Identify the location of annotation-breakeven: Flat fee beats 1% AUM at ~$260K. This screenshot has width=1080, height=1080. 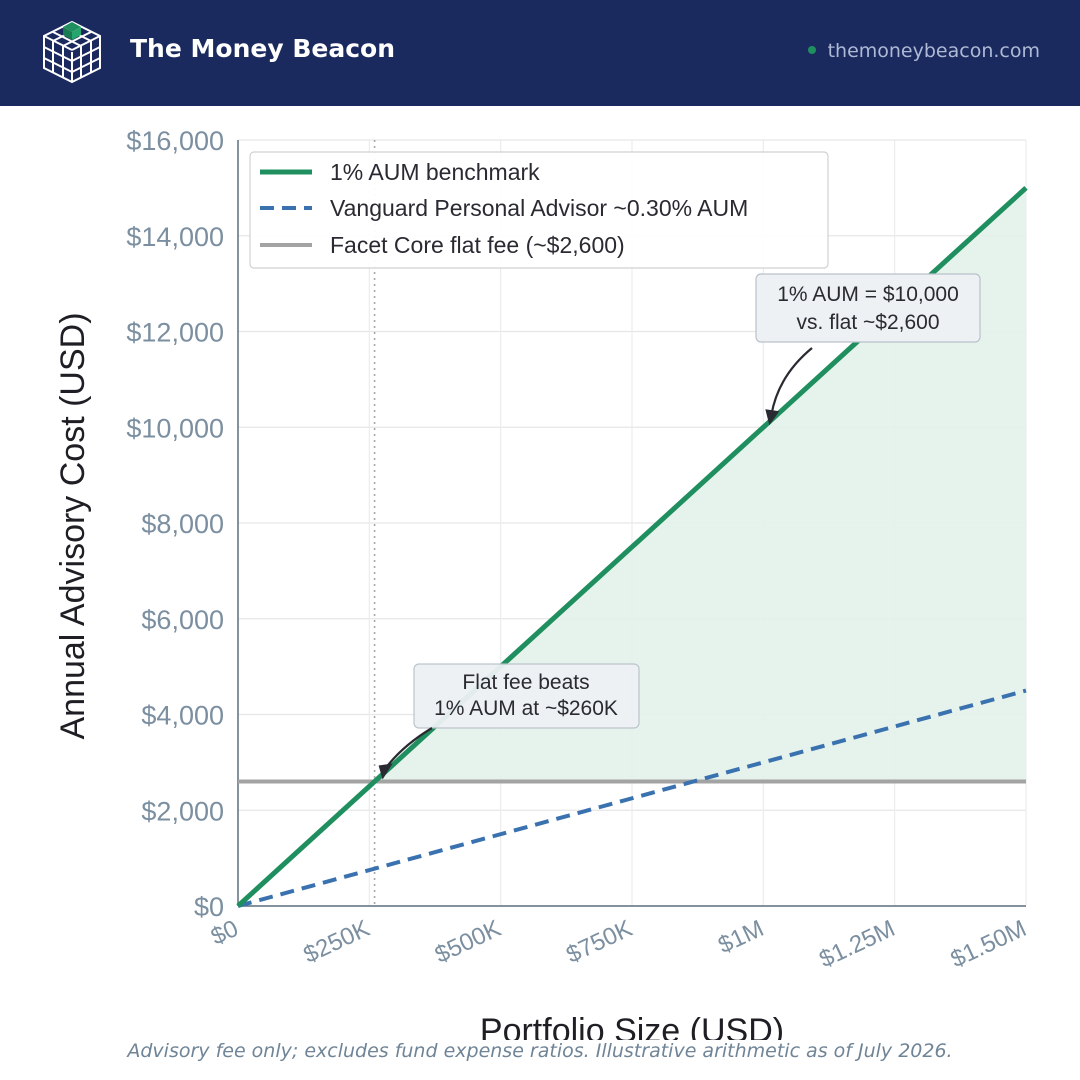
(509, 721).